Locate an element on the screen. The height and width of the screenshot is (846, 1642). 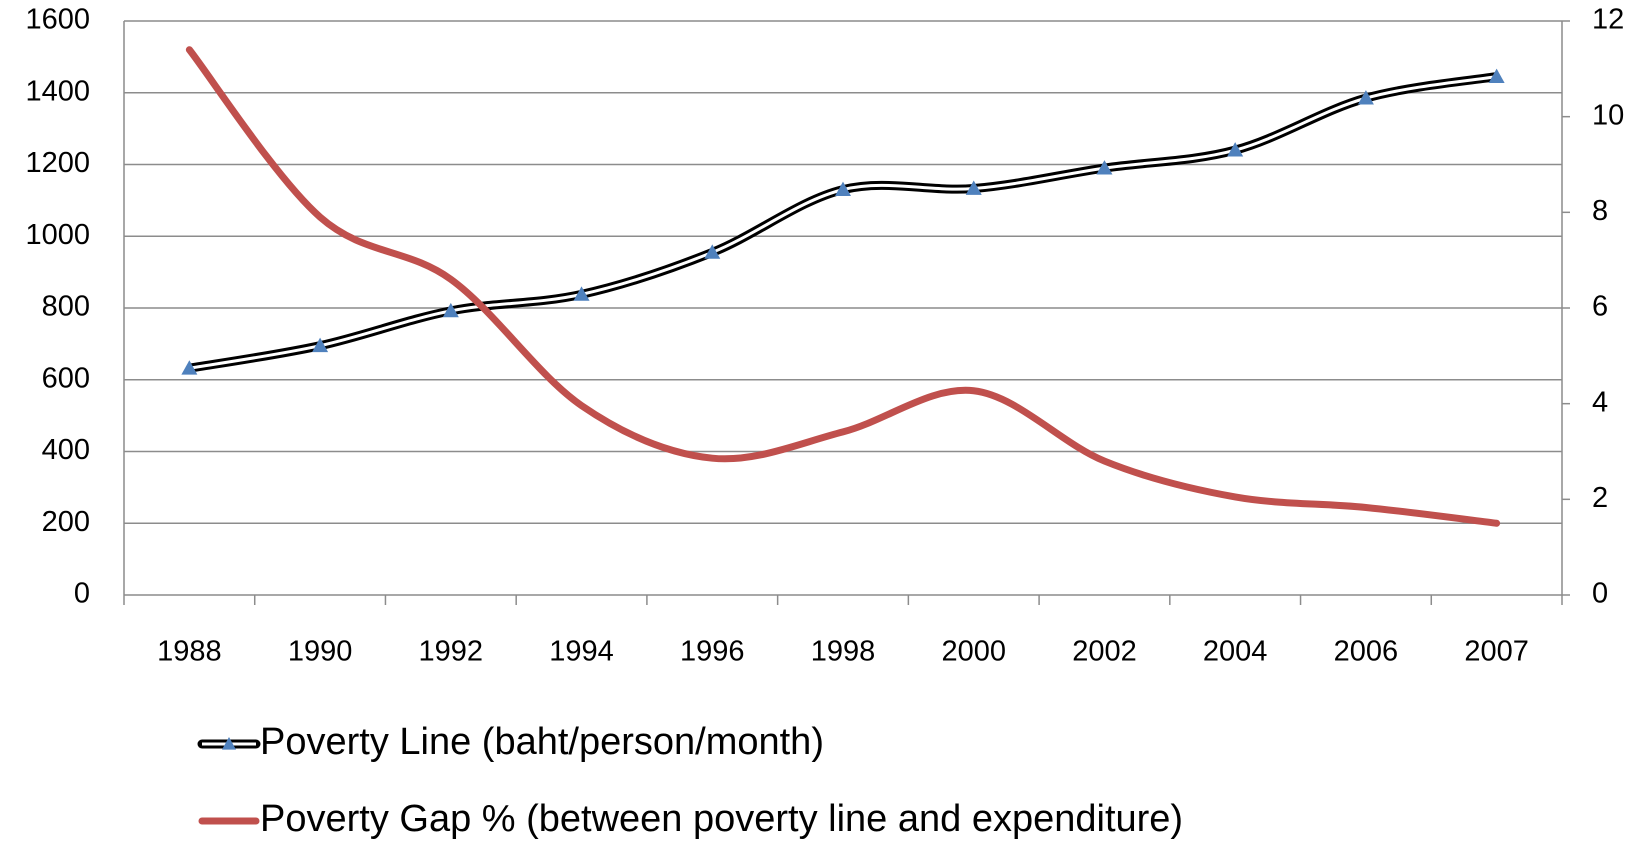
legend-marker is located at coordinates (229, 743).